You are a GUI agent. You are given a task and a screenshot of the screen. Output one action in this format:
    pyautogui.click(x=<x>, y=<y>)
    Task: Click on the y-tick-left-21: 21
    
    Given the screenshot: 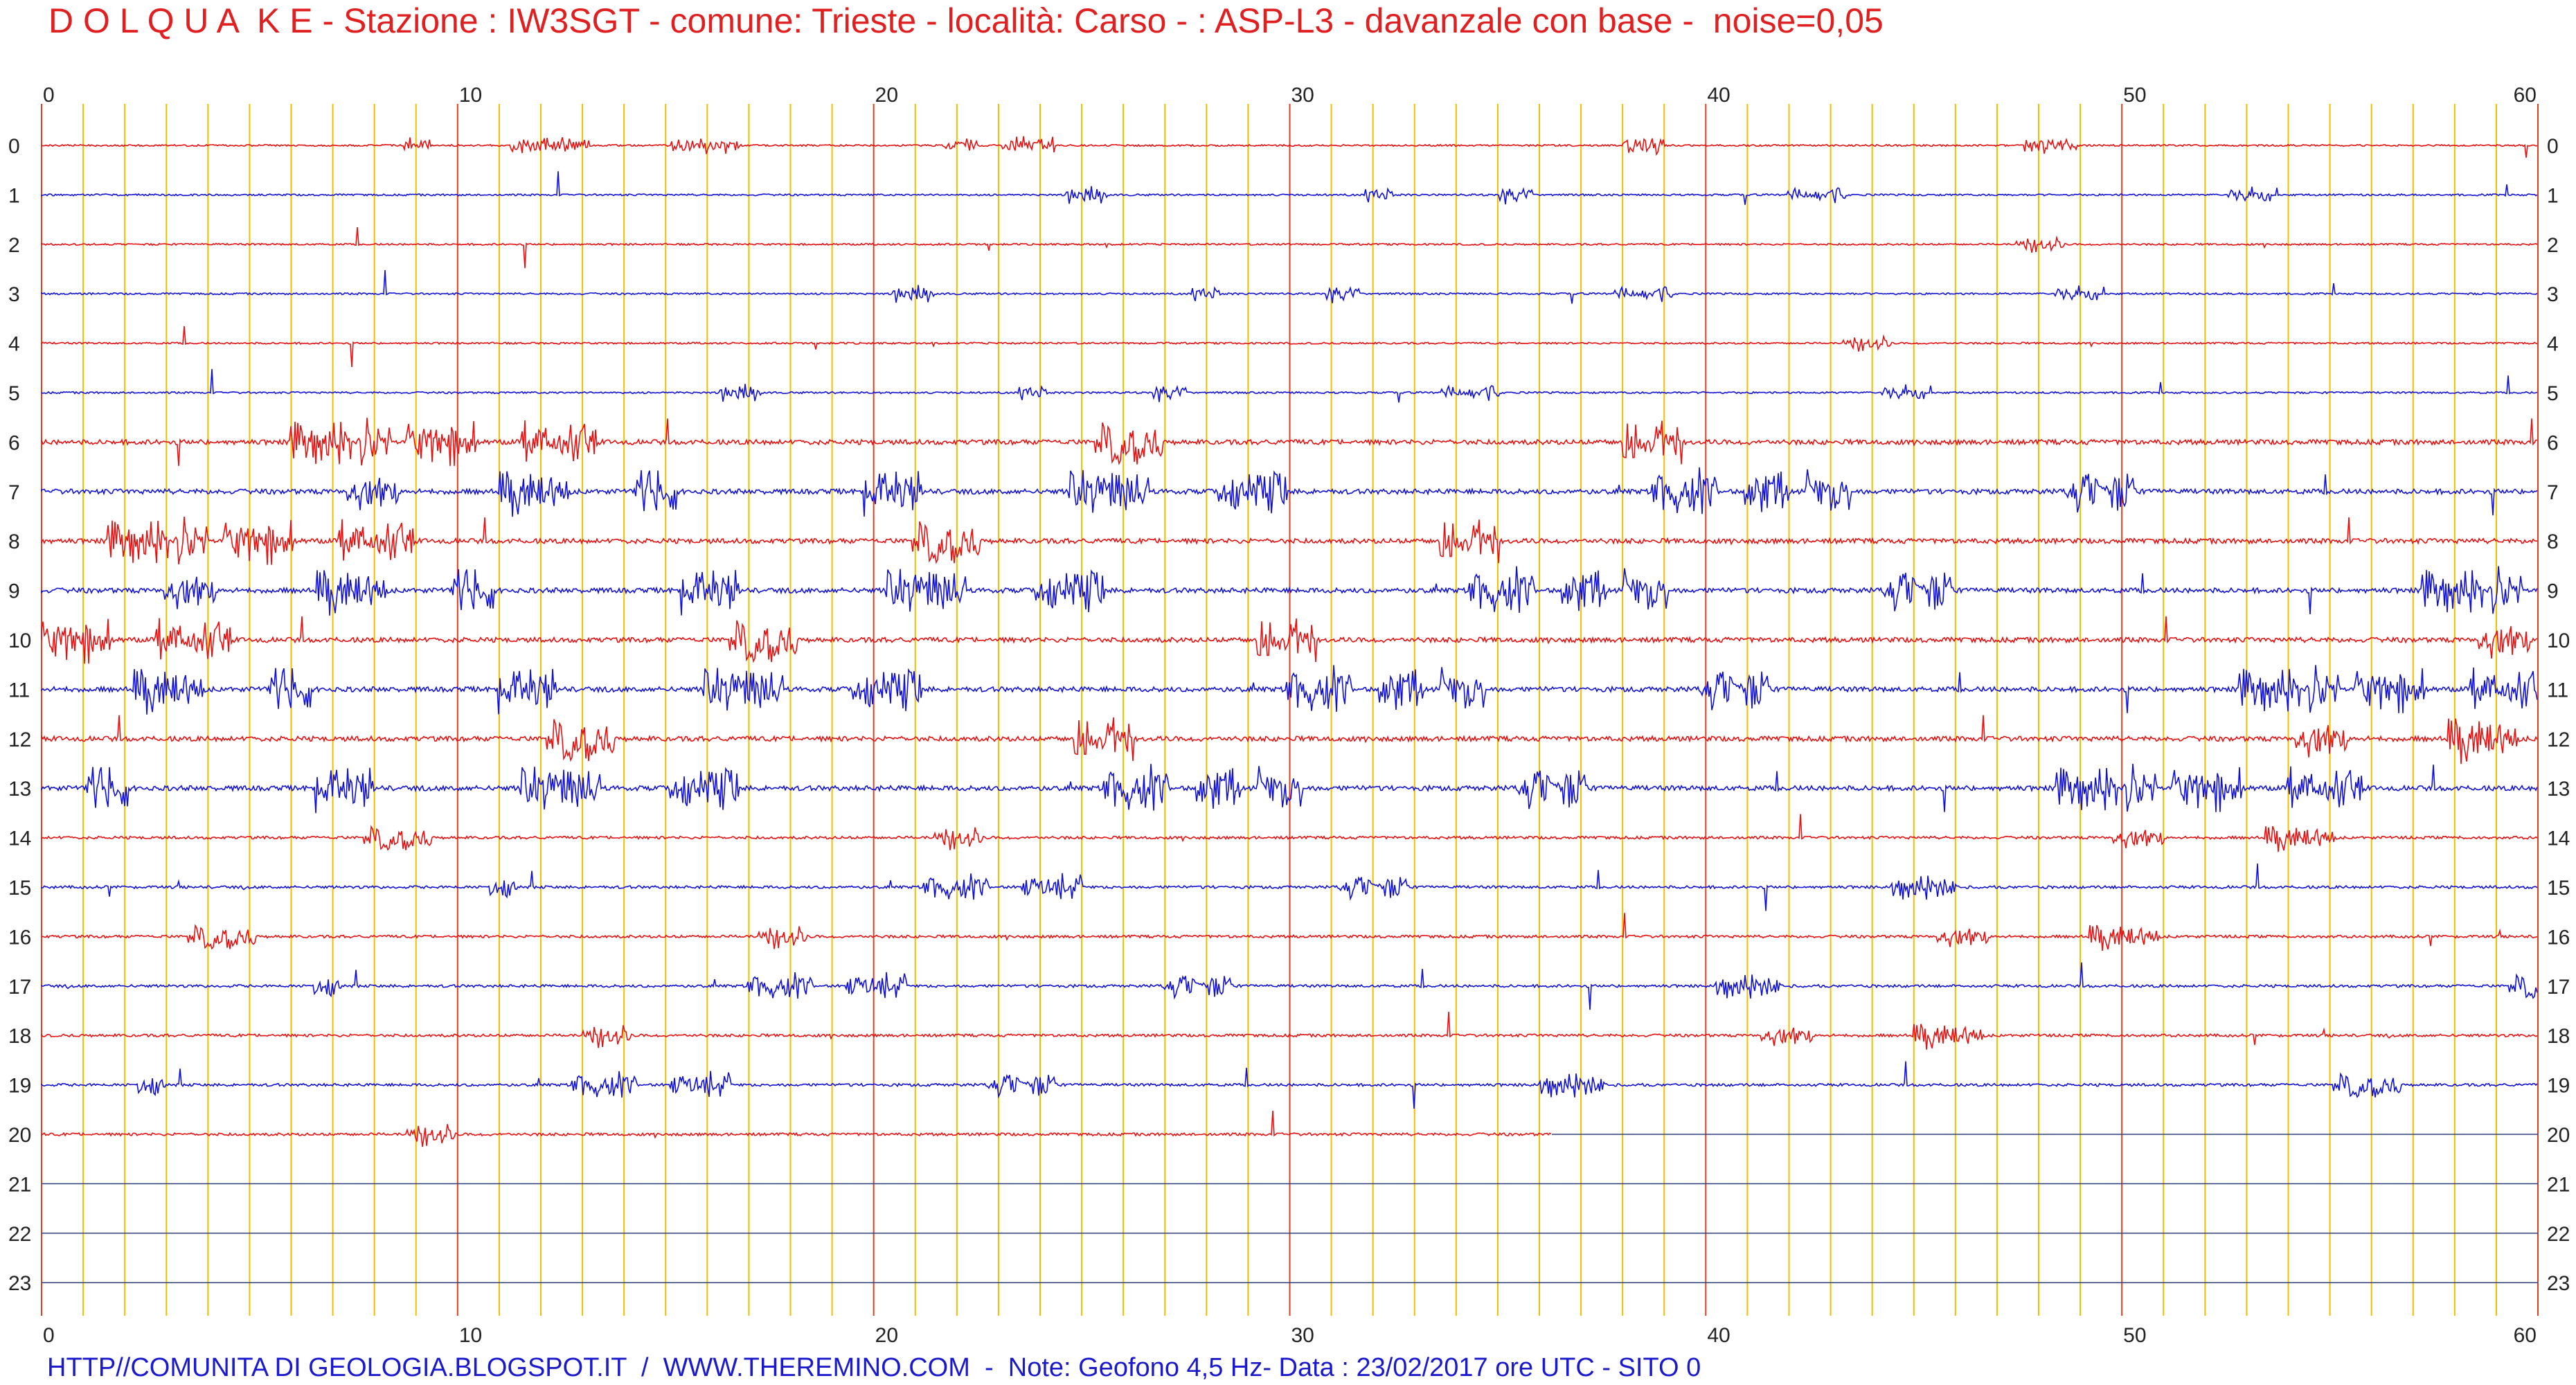 What is the action you would take?
    pyautogui.click(x=19, y=1184)
    